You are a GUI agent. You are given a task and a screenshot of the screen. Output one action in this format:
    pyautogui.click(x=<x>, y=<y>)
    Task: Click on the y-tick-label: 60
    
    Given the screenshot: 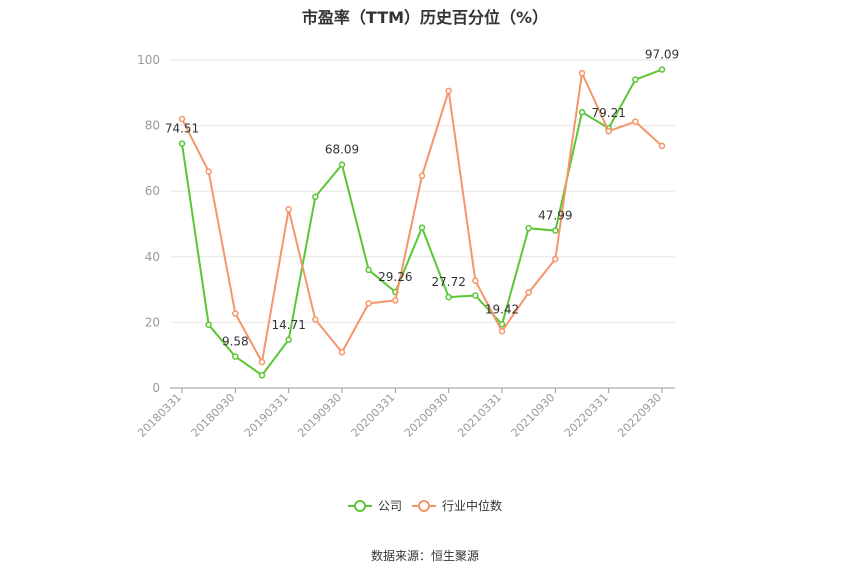 What is the action you would take?
    pyautogui.click(x=152, y=191)
    